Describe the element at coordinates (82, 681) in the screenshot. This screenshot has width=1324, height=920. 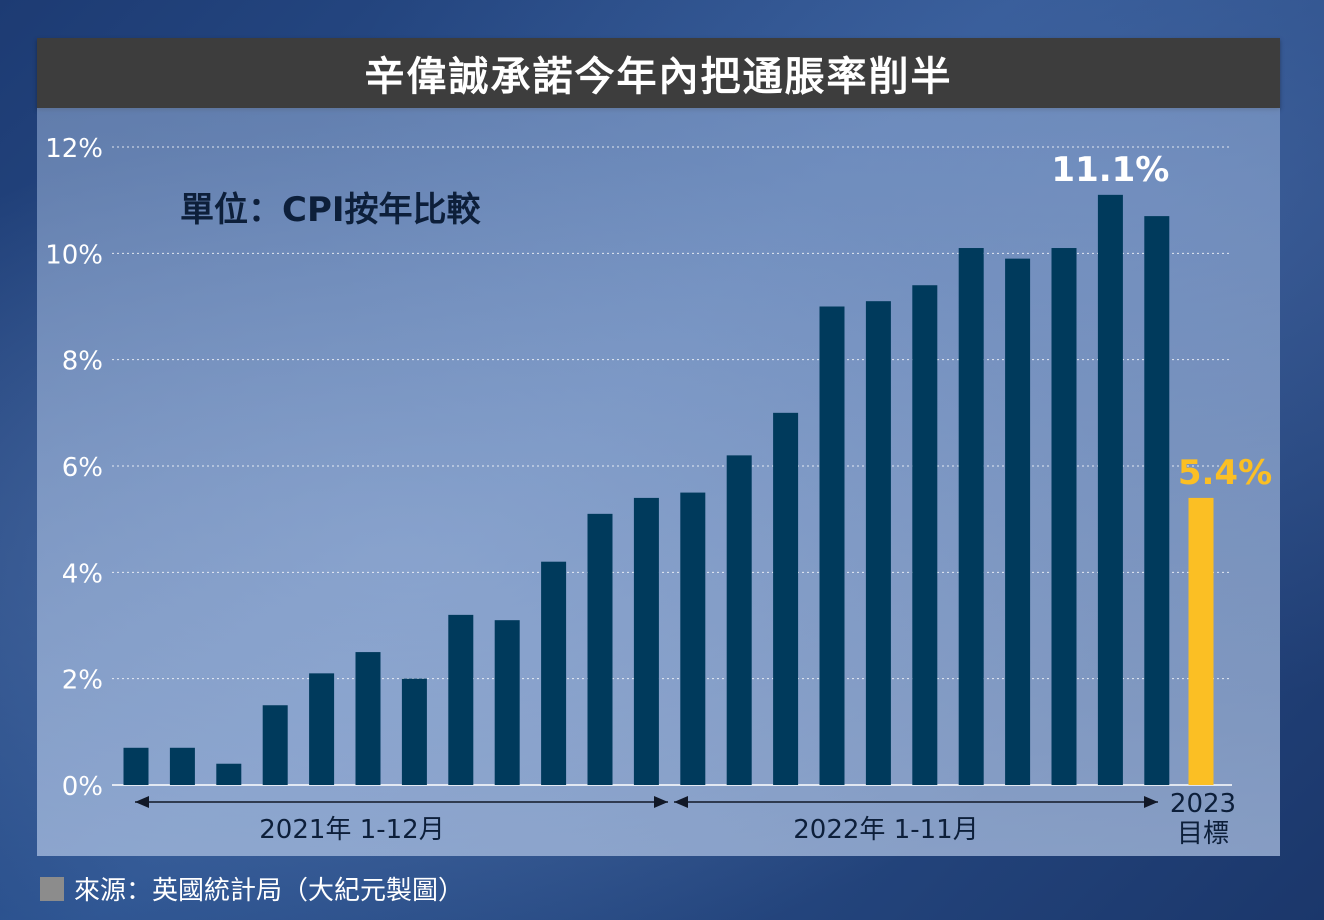
I see `y-tick-label: 2%` at that location.